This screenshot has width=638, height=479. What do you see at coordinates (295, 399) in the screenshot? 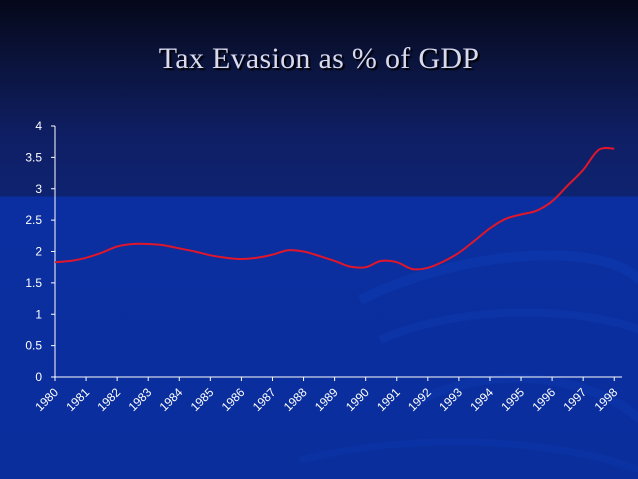
I see `x-tick-label: 1988` at bounding box center [295, 399].